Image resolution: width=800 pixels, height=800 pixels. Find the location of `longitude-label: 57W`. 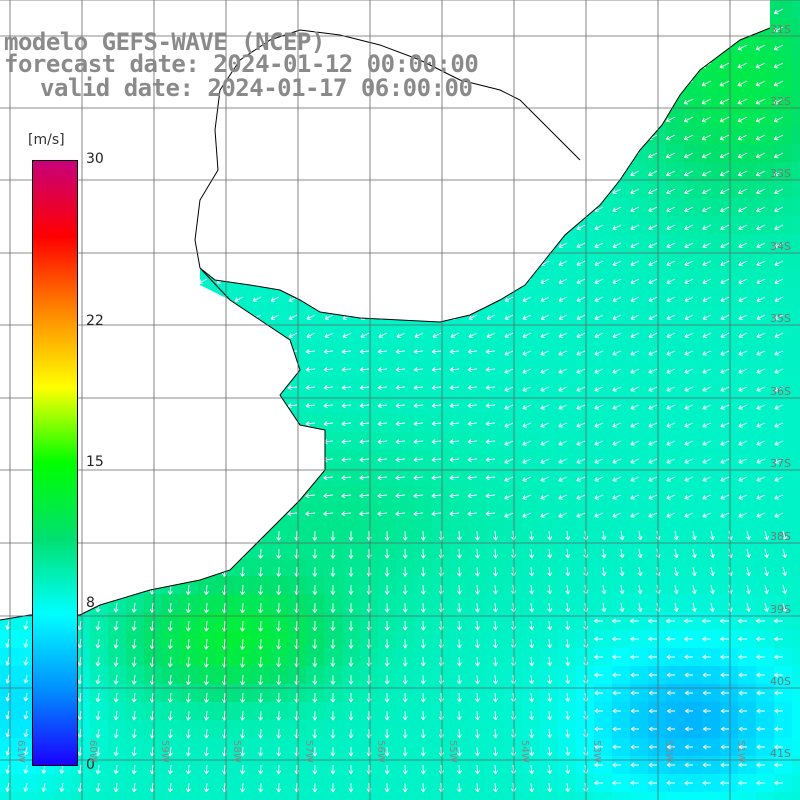

longitude-label: 57W is located at coordinates (308, 751).